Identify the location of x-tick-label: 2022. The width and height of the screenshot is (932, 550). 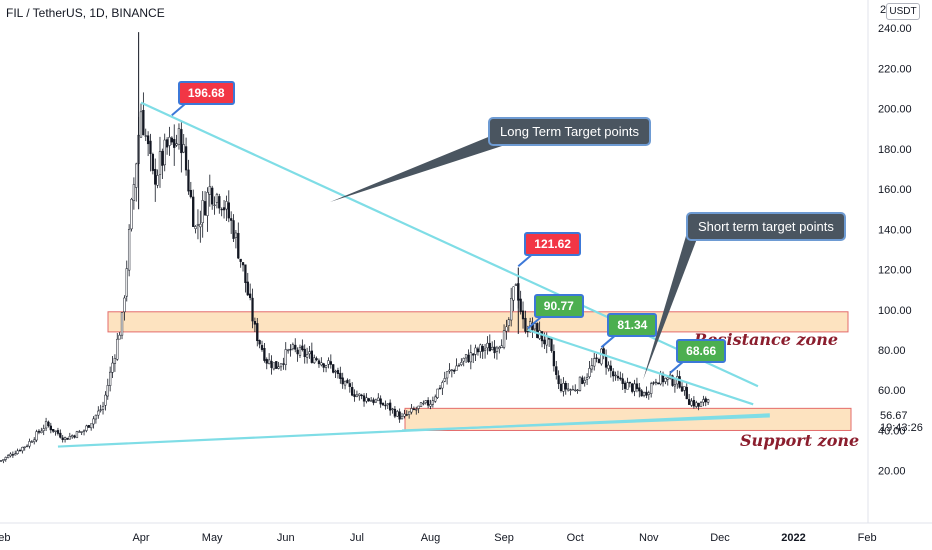
(793, 538).